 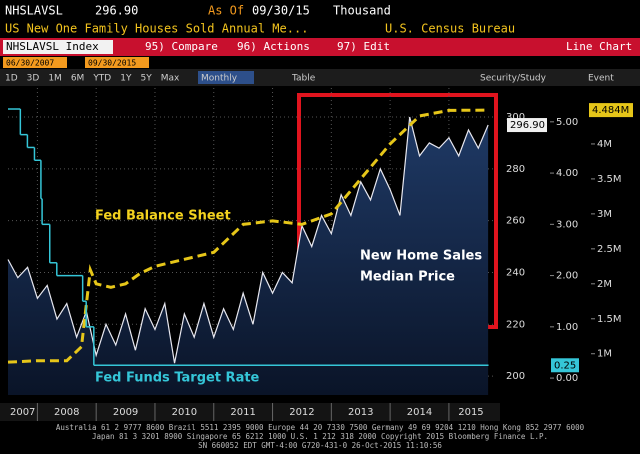 I want to click on action-button: 95) Compare, so click(x=181, y=46).